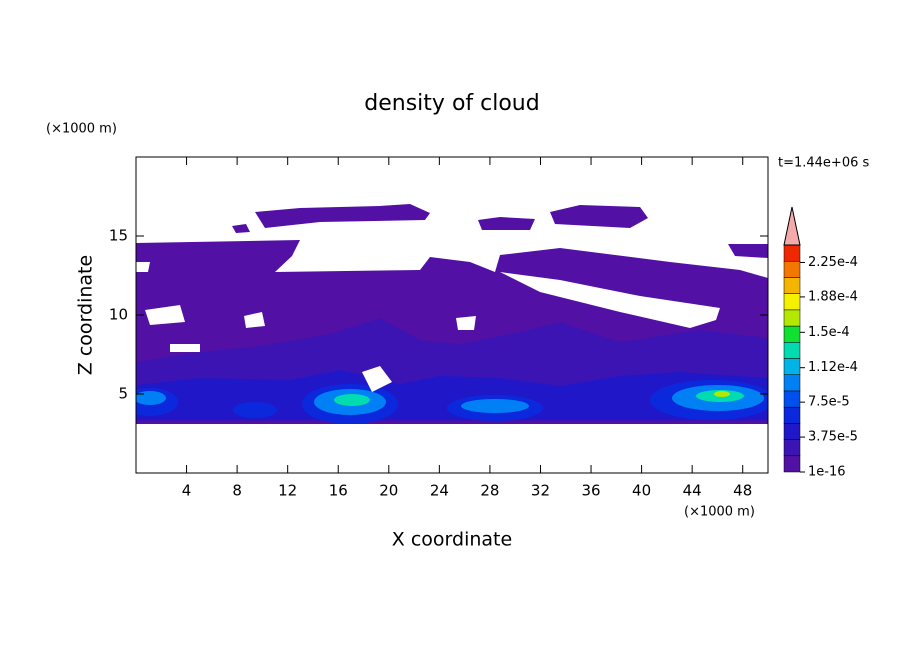 The image size is (904, 654). I want to click on x-tick-label: 8, so click(237, 491).